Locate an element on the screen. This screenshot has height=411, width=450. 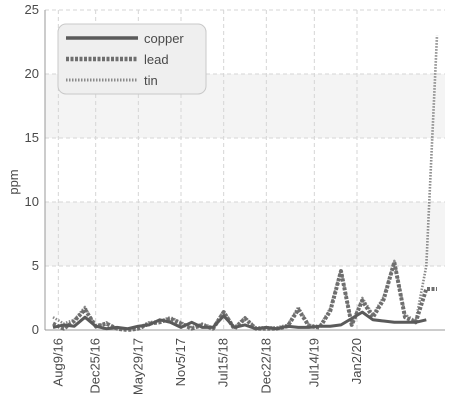
x-tick-label: Aug9/16 is located at coordinates (57, 362).